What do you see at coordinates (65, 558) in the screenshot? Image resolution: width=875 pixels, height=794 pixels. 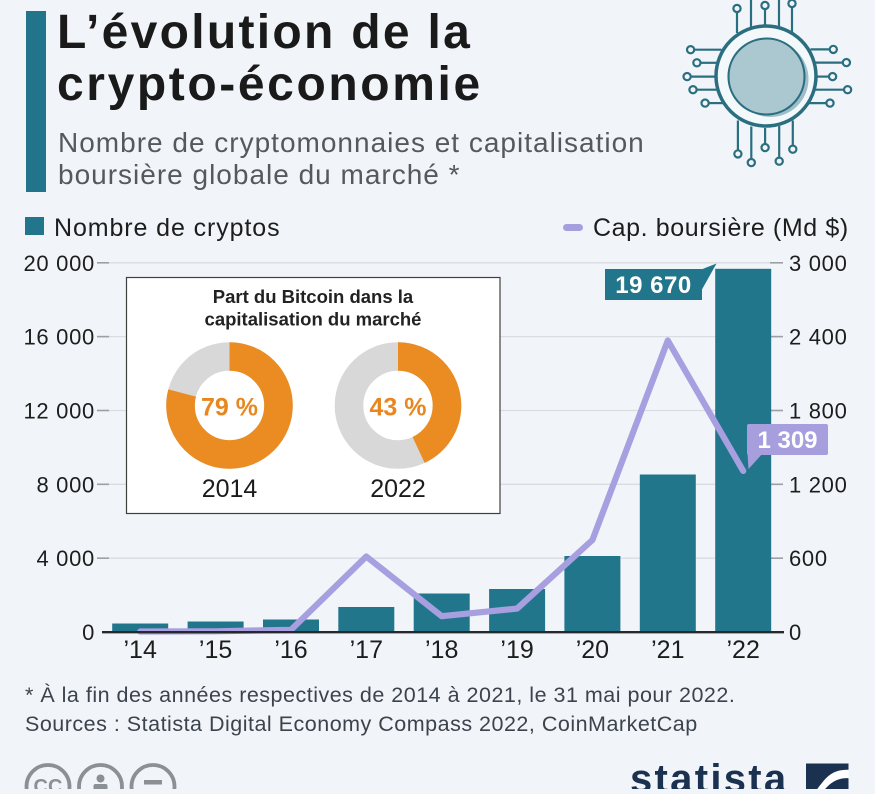 I see `svg-text: 4 000` at bounding box center [65, 558].